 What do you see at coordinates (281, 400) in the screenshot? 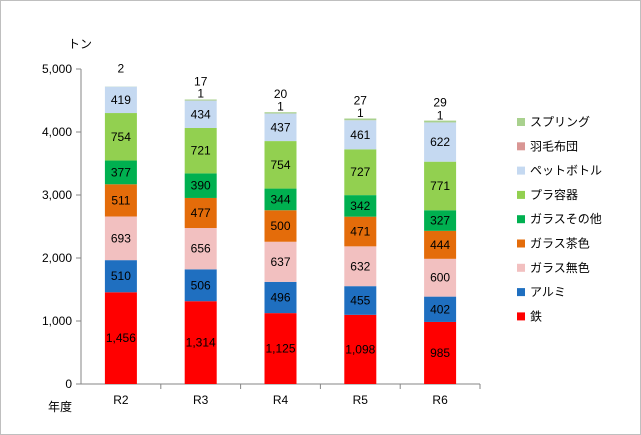
I see `x-tick-label: R4` at bounding box center [281, 400].